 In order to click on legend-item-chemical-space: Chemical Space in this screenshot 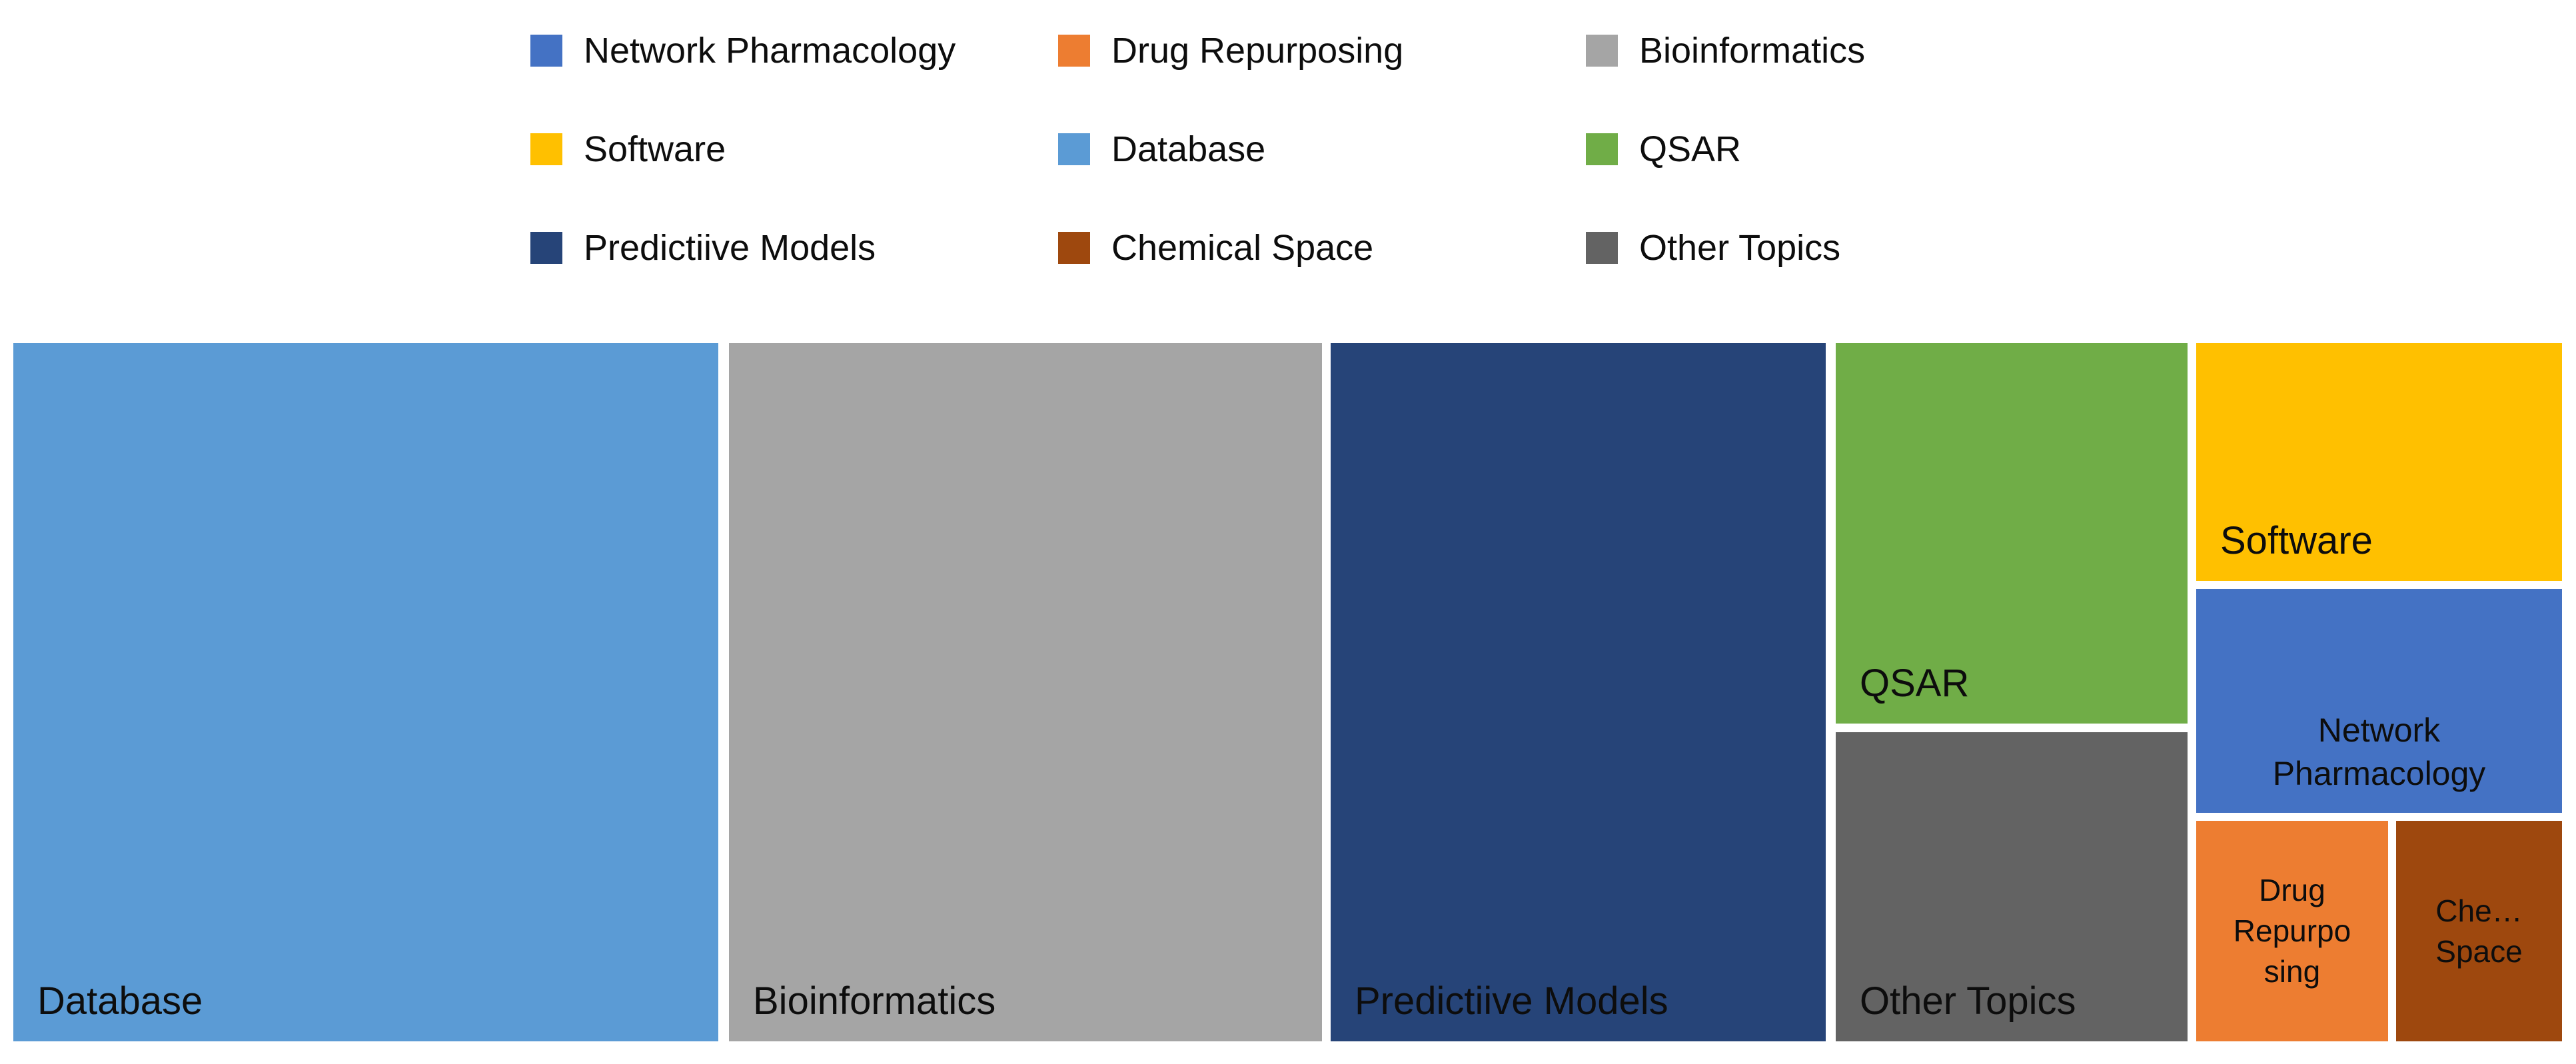, I will do `click(1322, 248)`.